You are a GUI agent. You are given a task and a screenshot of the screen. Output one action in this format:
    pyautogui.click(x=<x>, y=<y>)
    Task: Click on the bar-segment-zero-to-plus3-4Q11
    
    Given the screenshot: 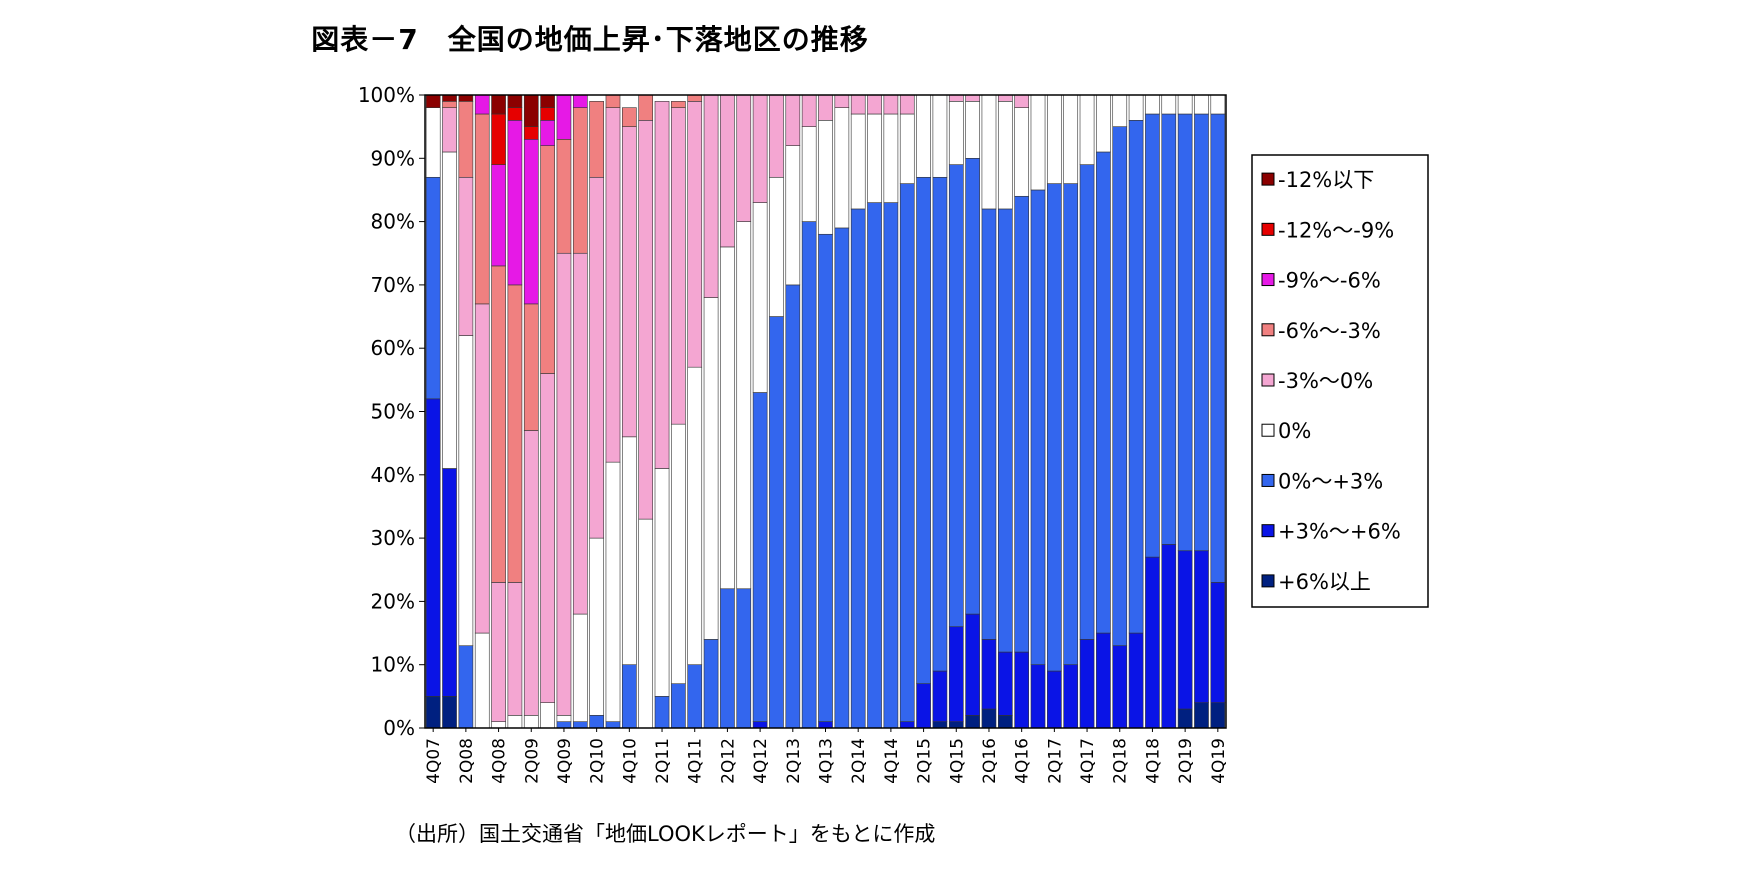 What is the action you would take?
    pyautogui.click(x=695, y=696)
    